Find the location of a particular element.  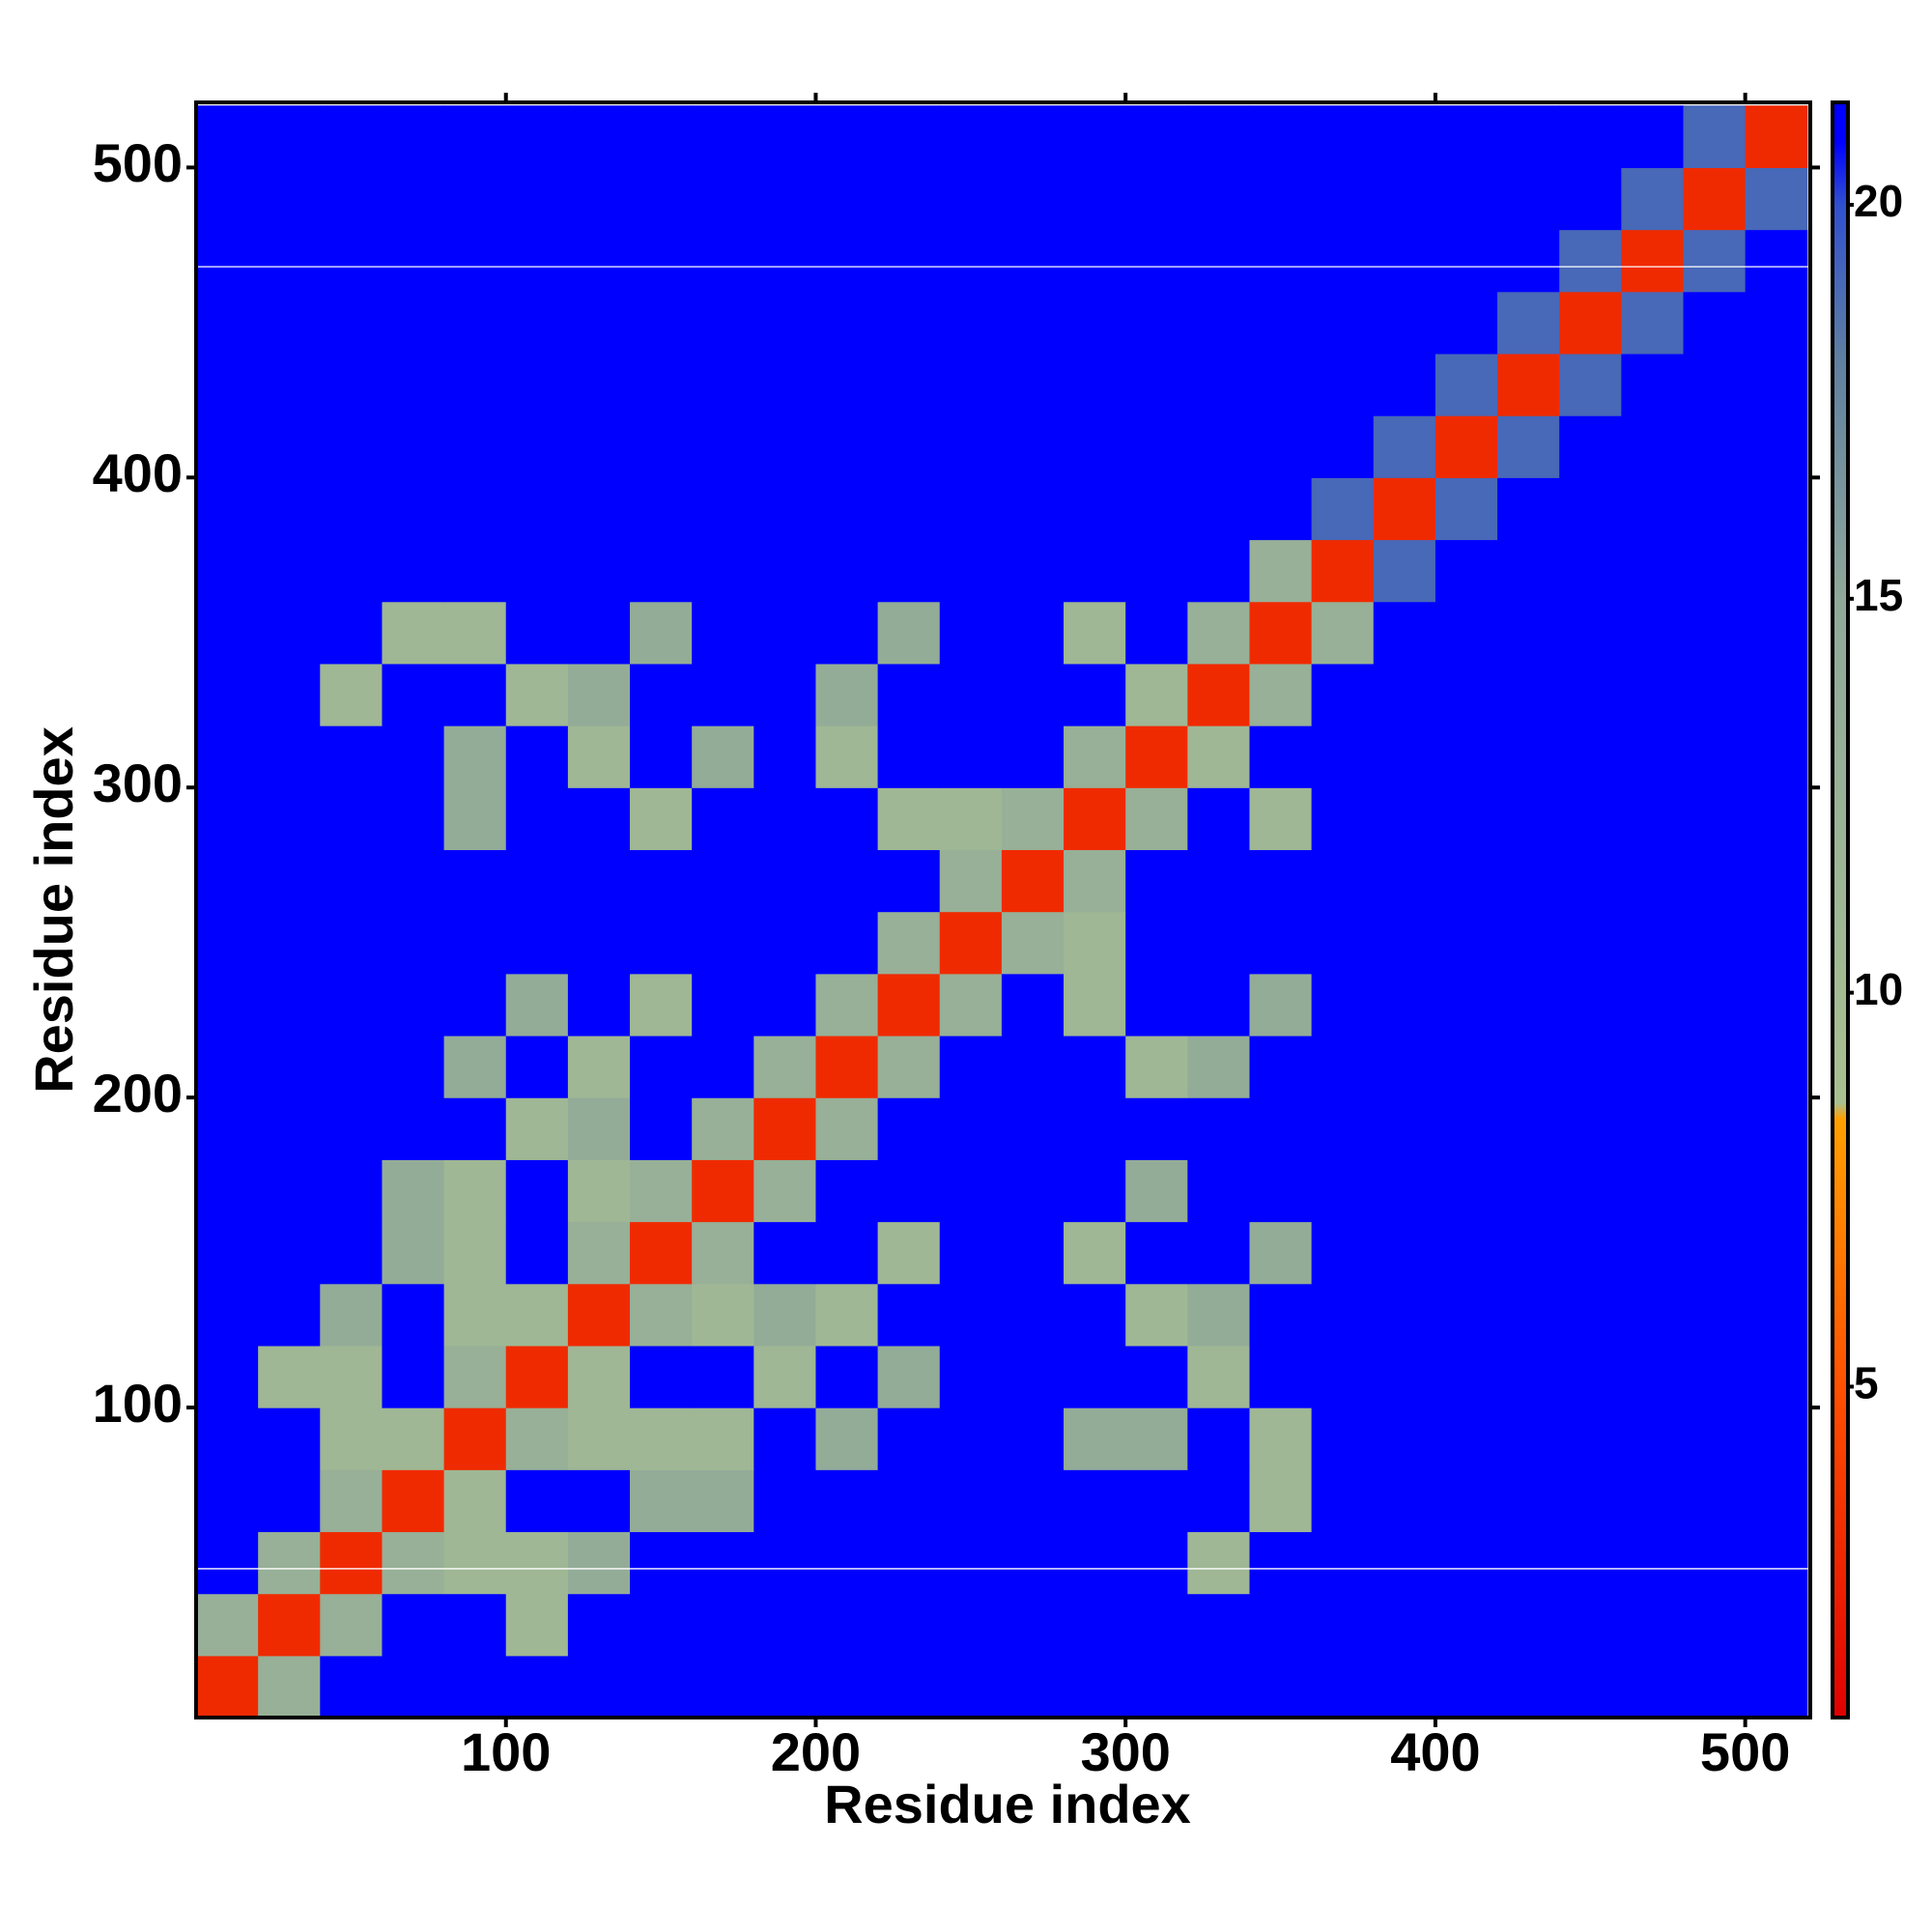

x-axis-label: Residue index is located at coordinates (1008, 1804).